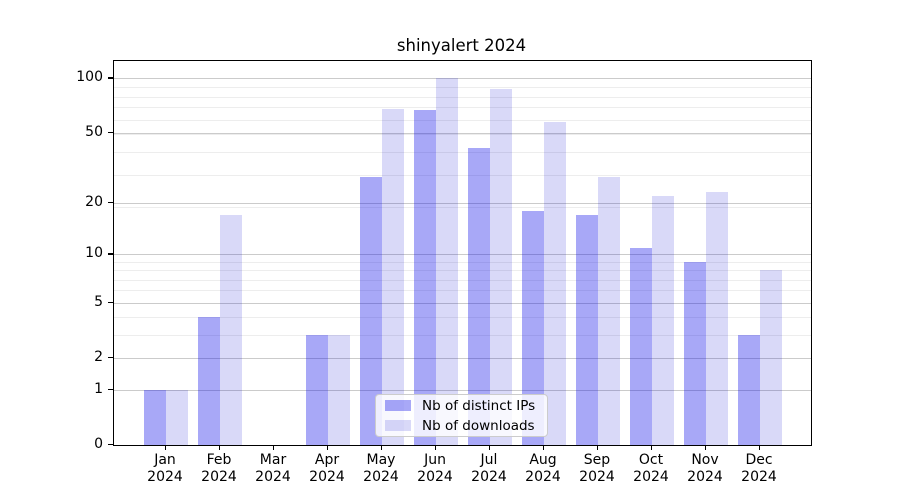  Describe the element at coordinates (219, 468) in the screenshot. I see `x-tick-label-feb: Feb 2024` at that location.